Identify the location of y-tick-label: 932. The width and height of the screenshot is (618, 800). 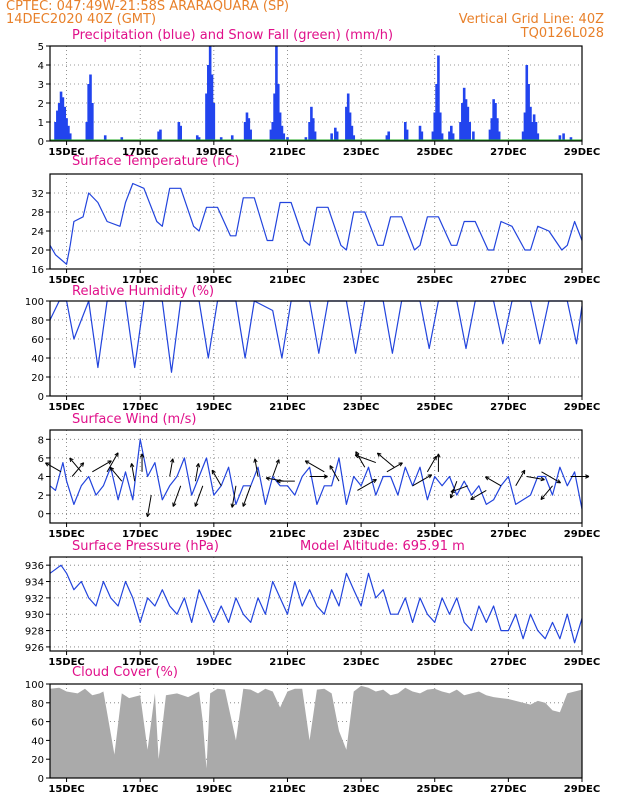
(34, 599).